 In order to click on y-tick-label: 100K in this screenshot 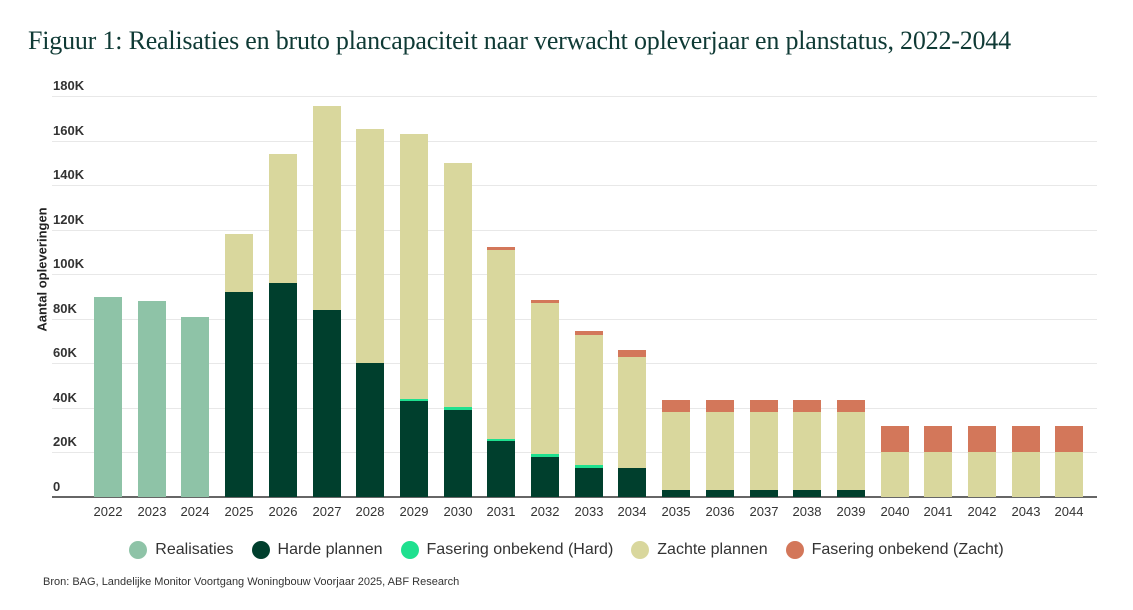, I will do `click(69, 263)`.